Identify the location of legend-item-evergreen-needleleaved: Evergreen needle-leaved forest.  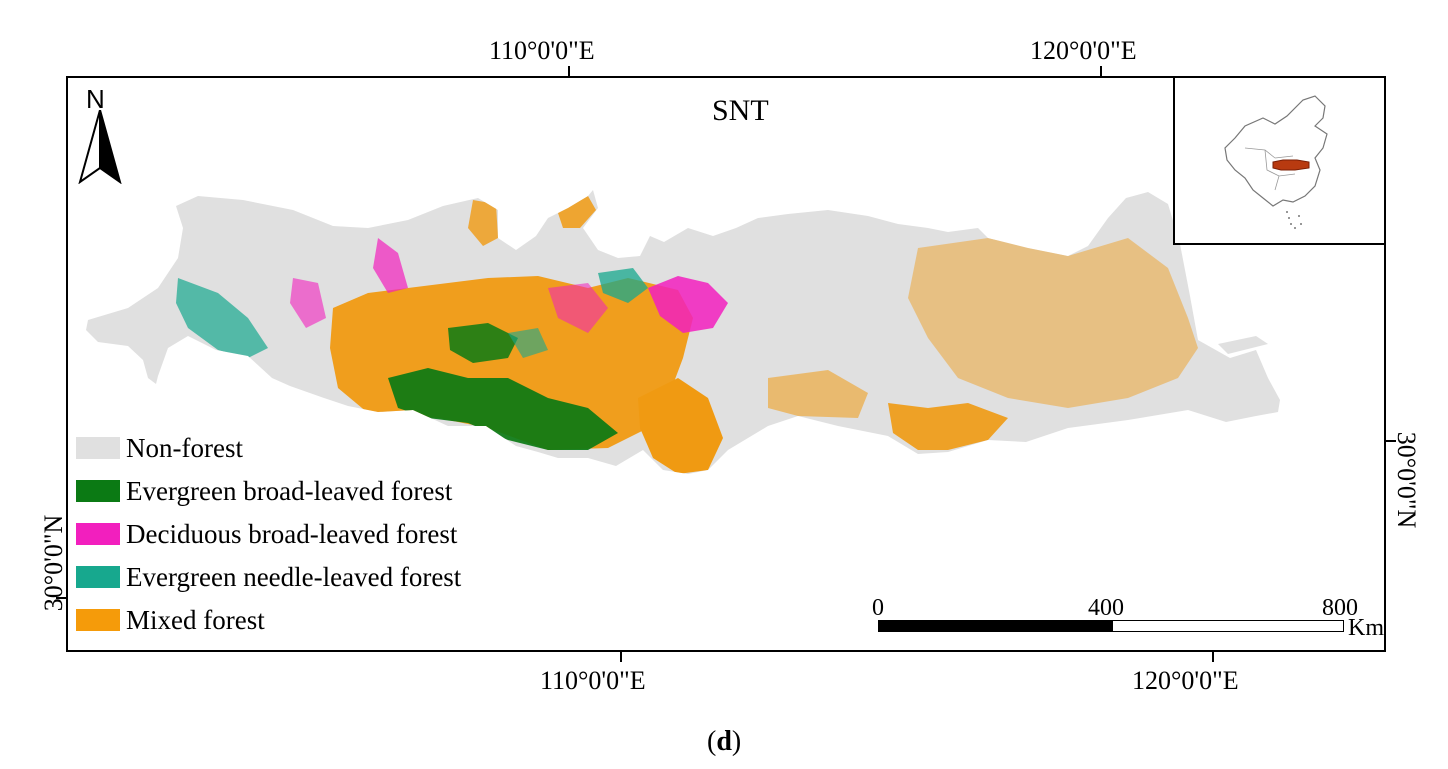
(316, 583).